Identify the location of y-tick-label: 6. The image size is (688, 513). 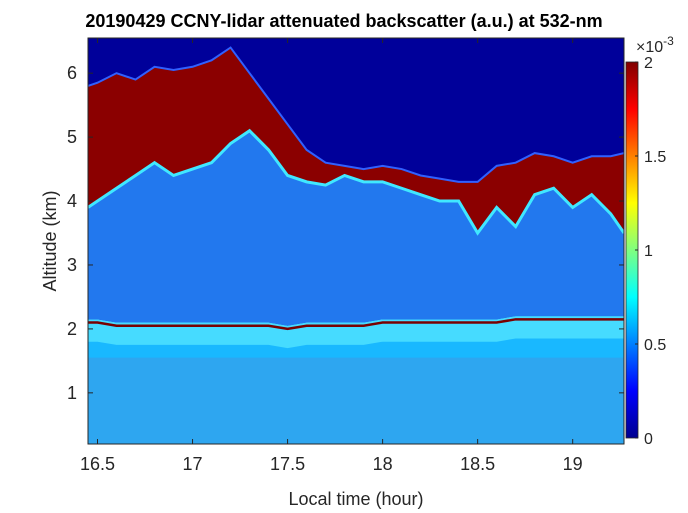
(72, 73).